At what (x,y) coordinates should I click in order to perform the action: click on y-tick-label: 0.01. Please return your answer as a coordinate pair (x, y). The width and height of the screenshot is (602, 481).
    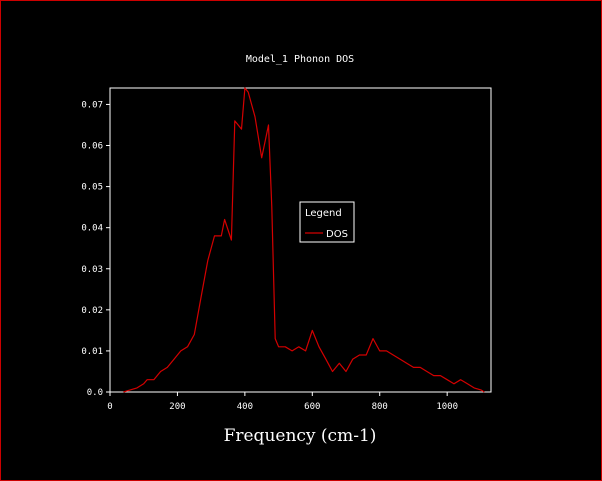
    Looking at the image, I should click on (92, 352).